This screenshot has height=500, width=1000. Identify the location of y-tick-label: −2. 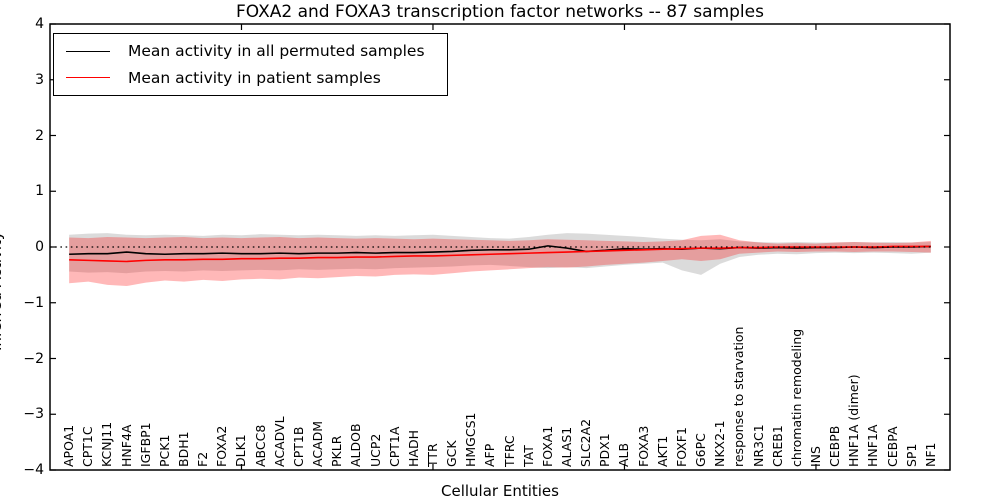
(33, 358).